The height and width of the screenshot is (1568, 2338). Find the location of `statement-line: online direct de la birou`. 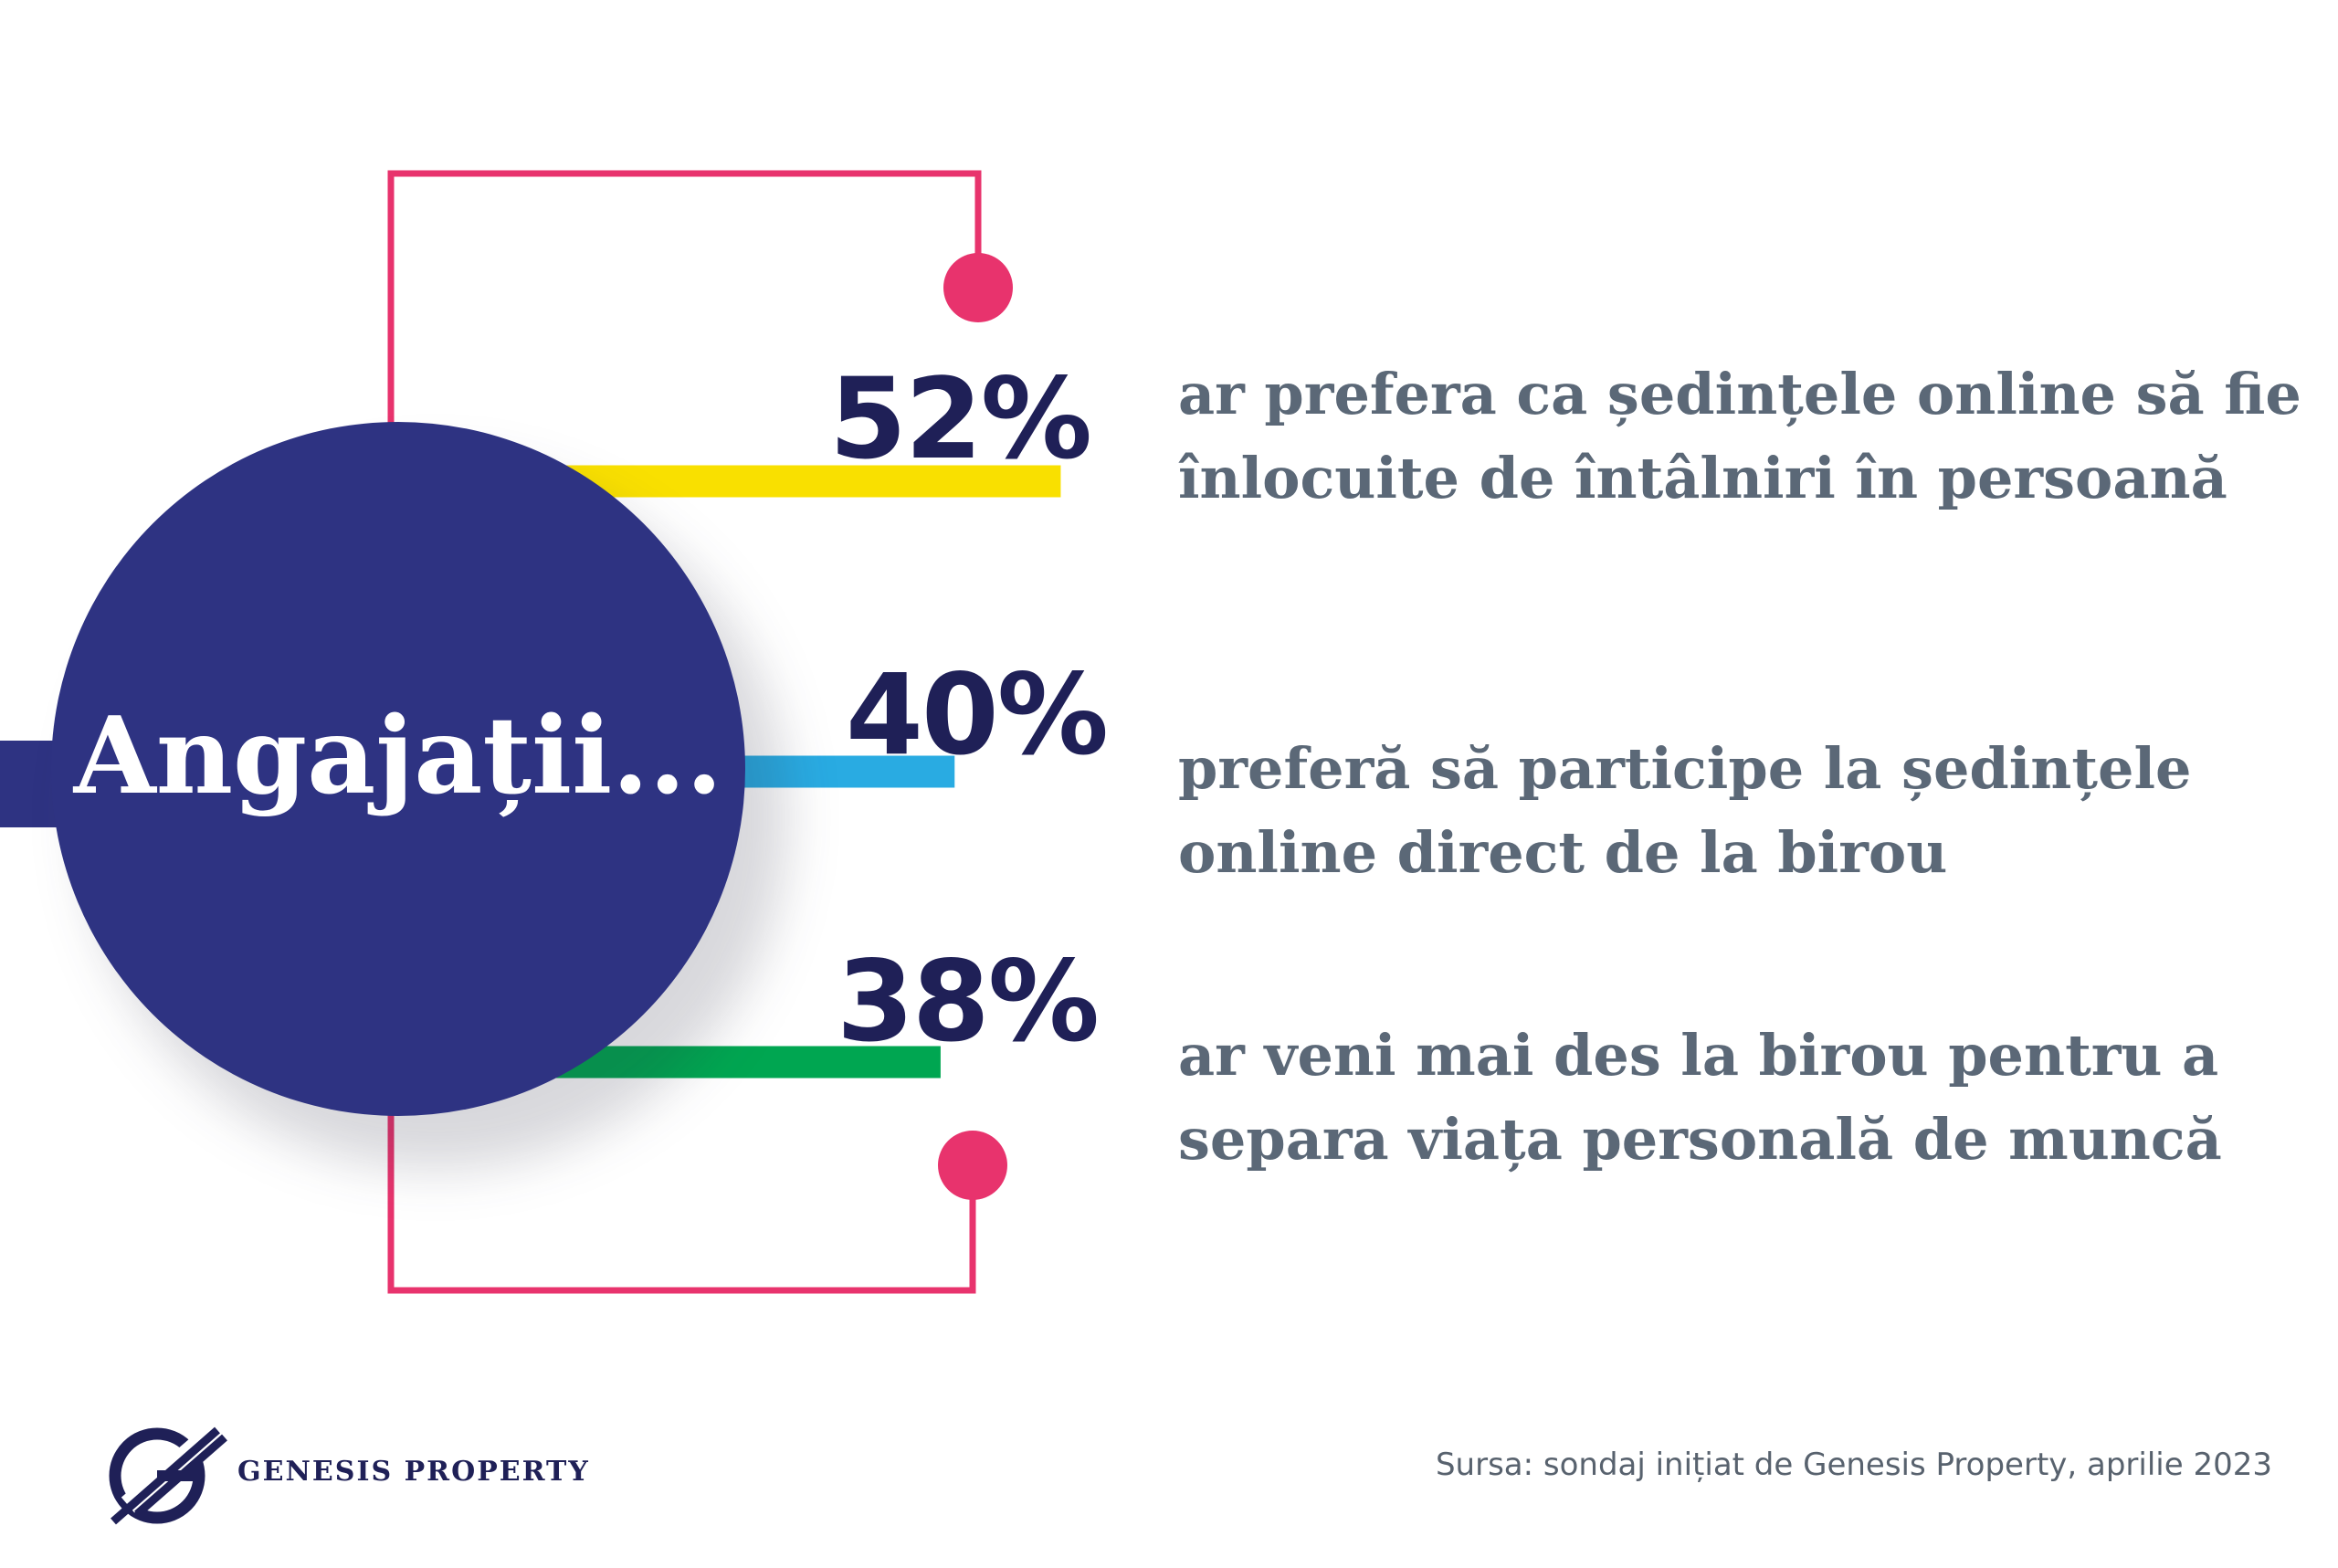

statement-line: online direct de la birou is located at coordinates (1563, 852).